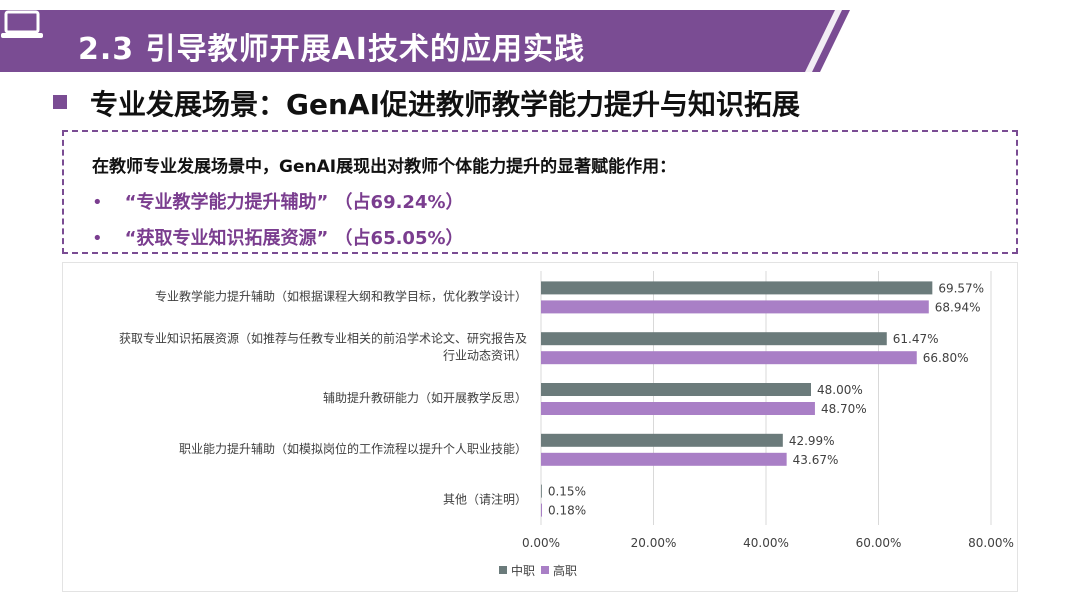 The height and width of the screenshot is (608, 1080). Describe the element at coordinates (654, 543) in the screenshot. I see `x-tick-label: 20.00%` at that location.